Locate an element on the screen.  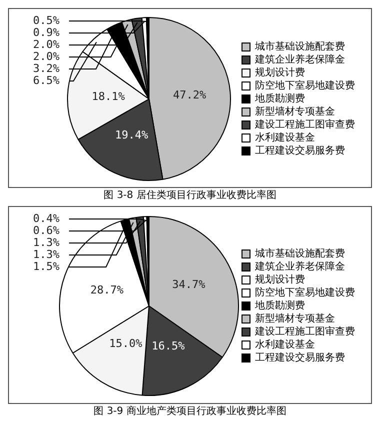
data-label: 19.4% is located at coordinates (132, 135).